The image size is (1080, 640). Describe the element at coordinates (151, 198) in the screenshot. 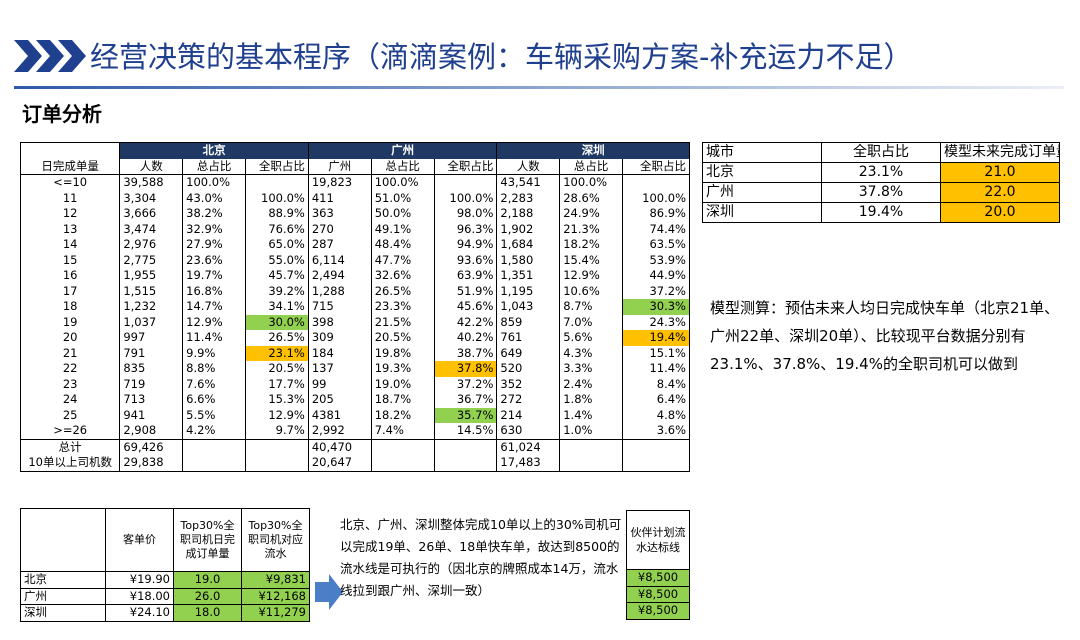

I see `cell: 3,304` at that location.